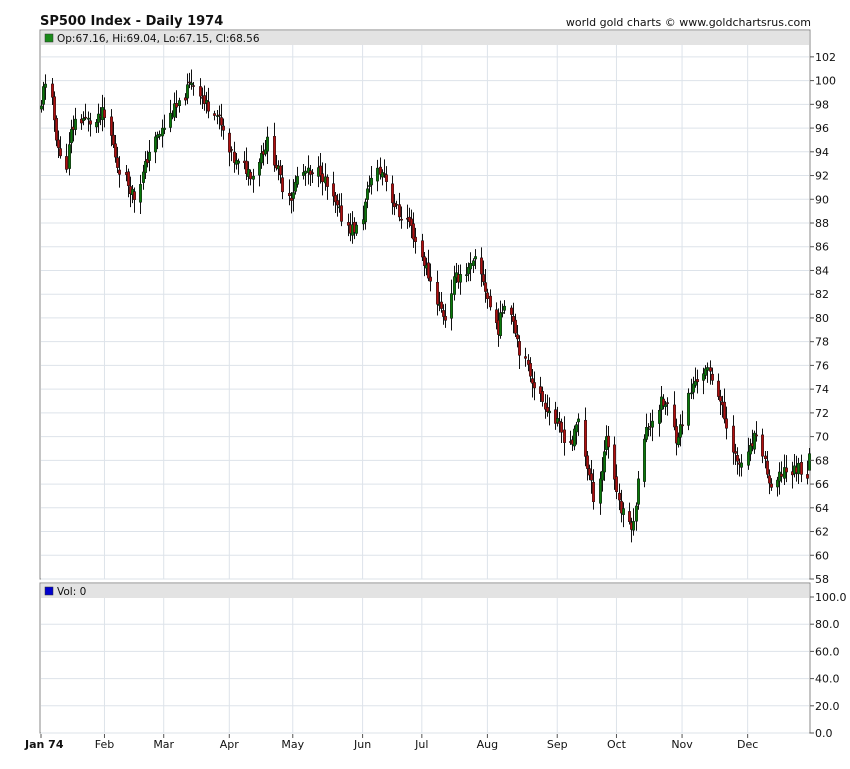 The height and width of the screenshot is (769, 850). Describe the element at coordinates (822, 460) in the screenshot. I see `price-tick-label: 68` at that location.